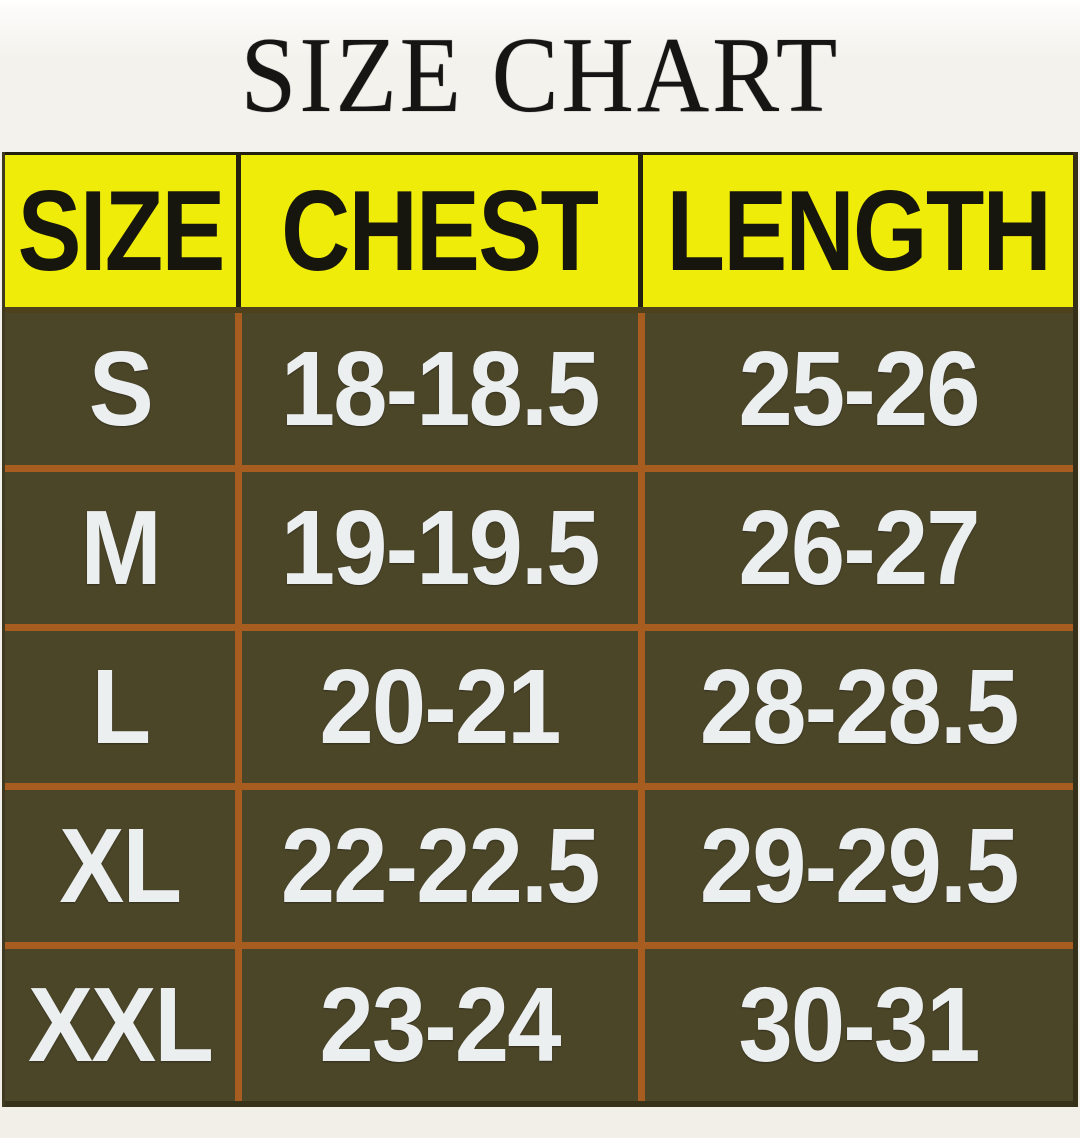  I want to click on table-row-xl-length-cell: 29-29.5, so click(859, 866).